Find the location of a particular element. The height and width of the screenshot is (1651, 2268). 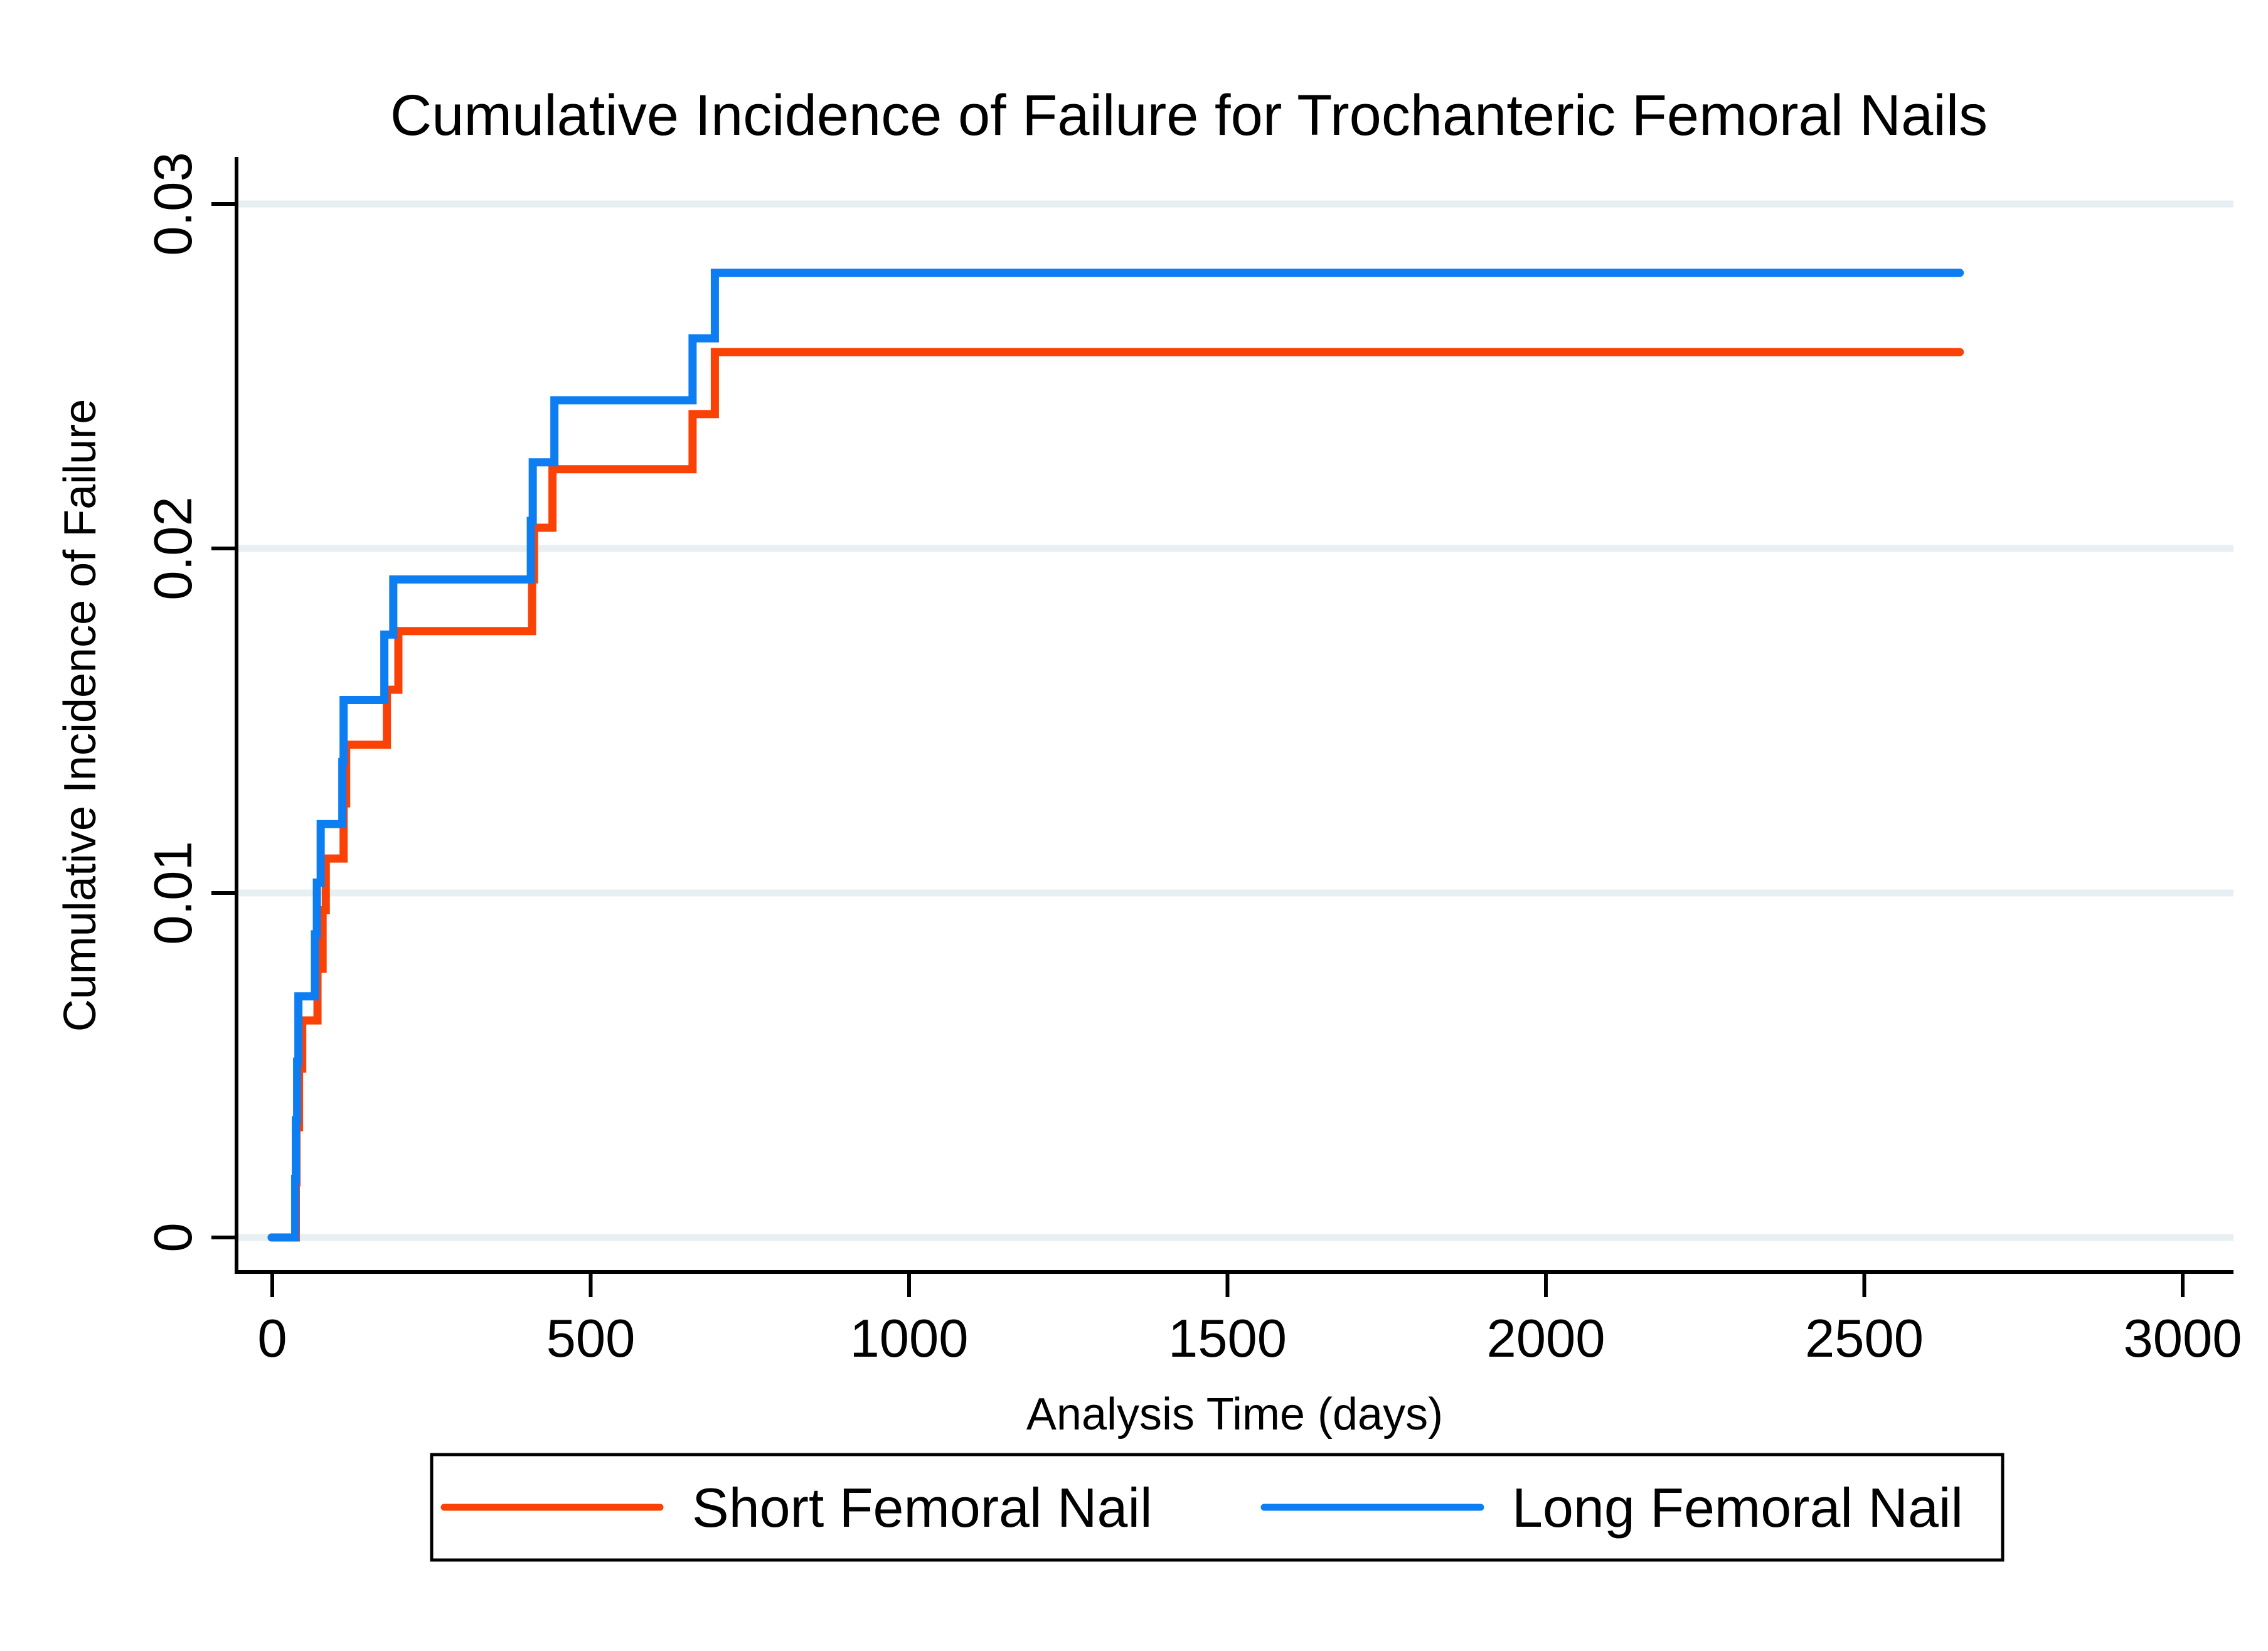

y-tick-label: 0 is located at coordinates (173, 1237).